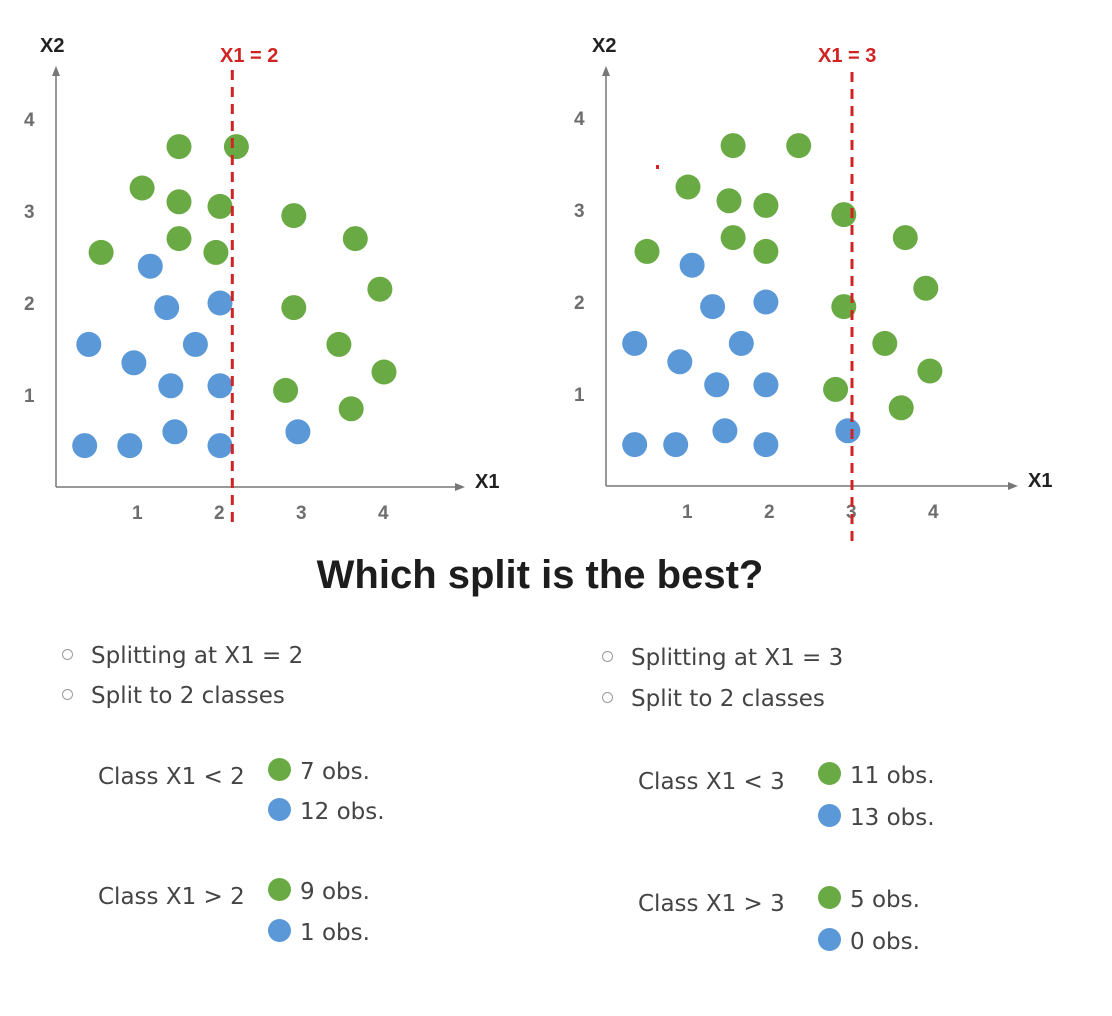  Describe the element at coordinates (335, 933) in the screenshot. I see `obs-text: 1 obs.` at that location.